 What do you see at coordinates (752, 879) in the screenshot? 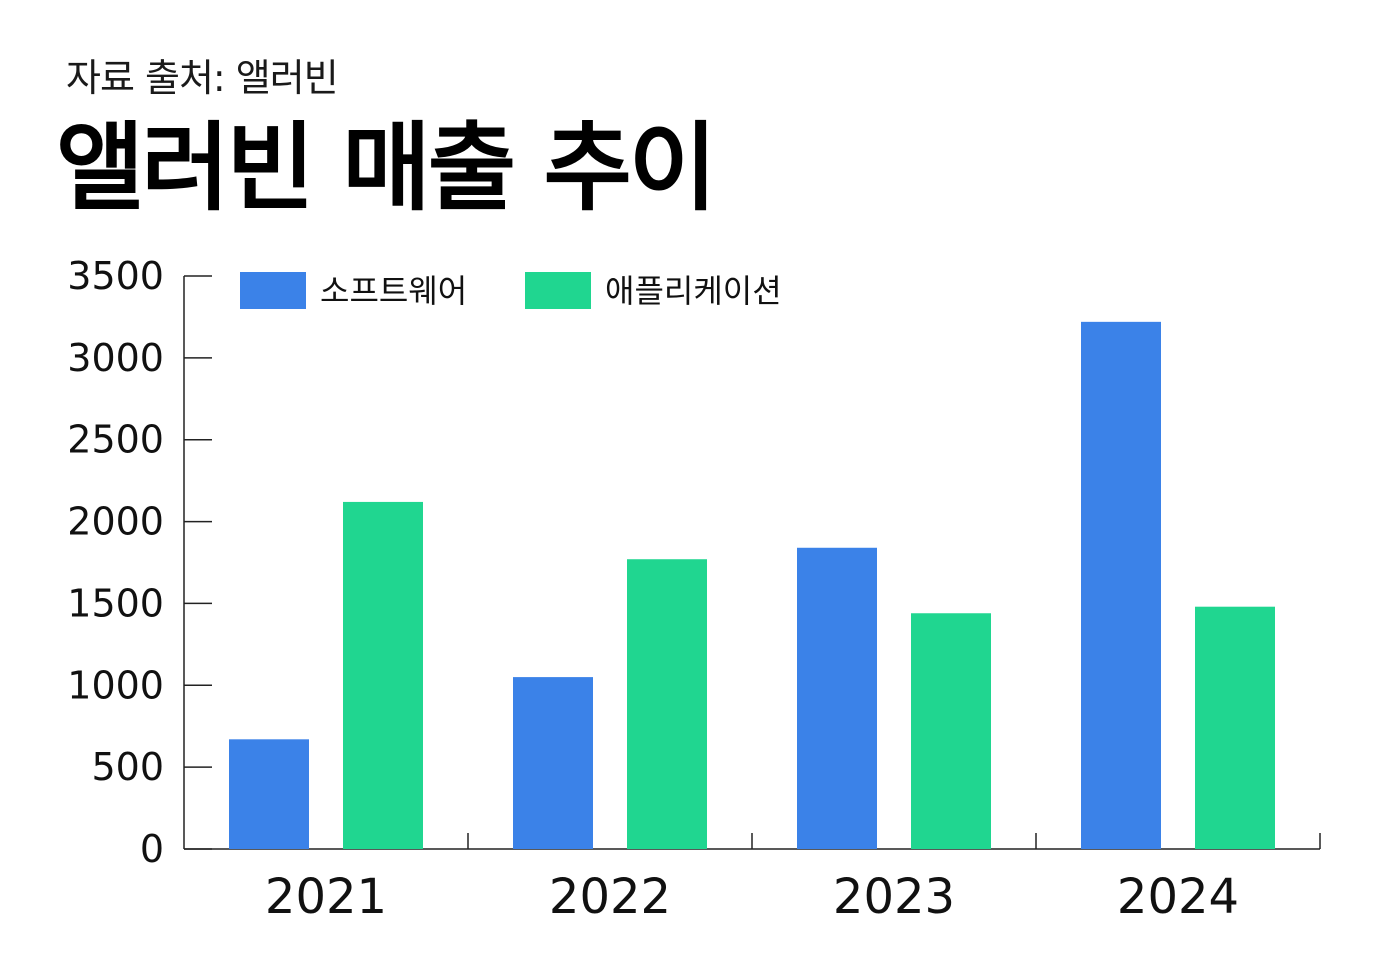
I see `x-axis: 2021 2022 2023 2024` at bounding box center [752, 879].